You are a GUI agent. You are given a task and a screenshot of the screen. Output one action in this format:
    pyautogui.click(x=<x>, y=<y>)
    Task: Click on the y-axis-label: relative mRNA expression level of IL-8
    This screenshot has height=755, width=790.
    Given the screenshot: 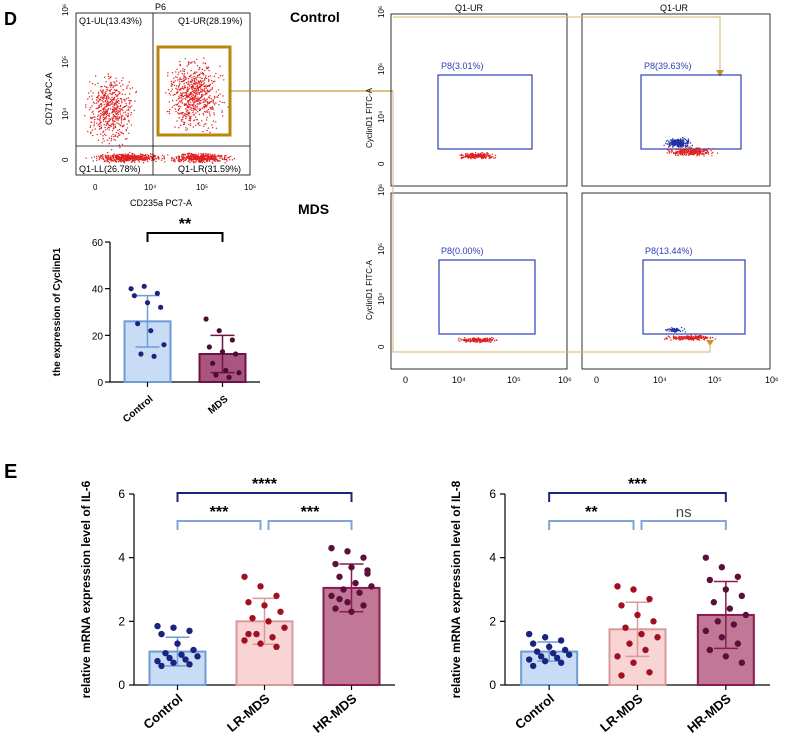 What is the action you would take?
    pyautogui.click(x=456, y=589)
    